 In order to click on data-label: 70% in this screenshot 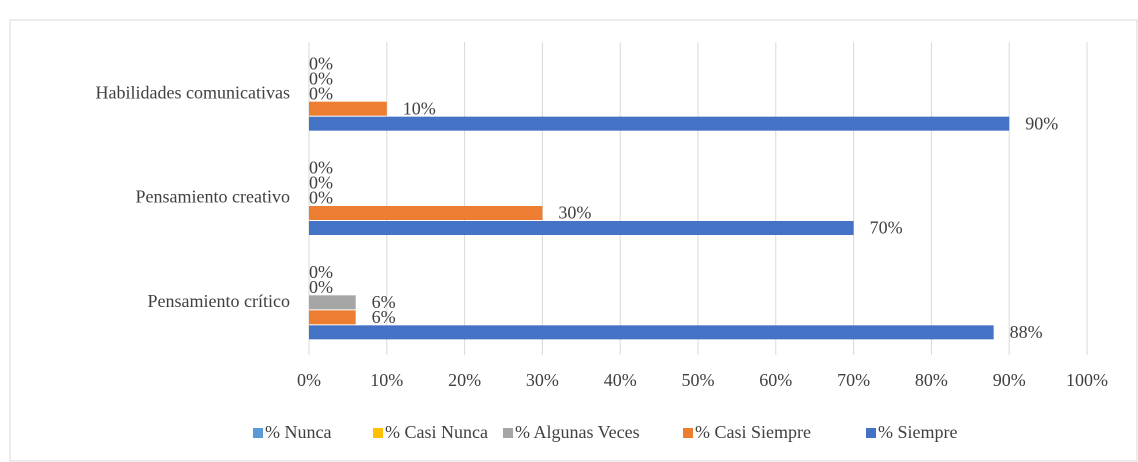, I will do `click(886, 228)`.